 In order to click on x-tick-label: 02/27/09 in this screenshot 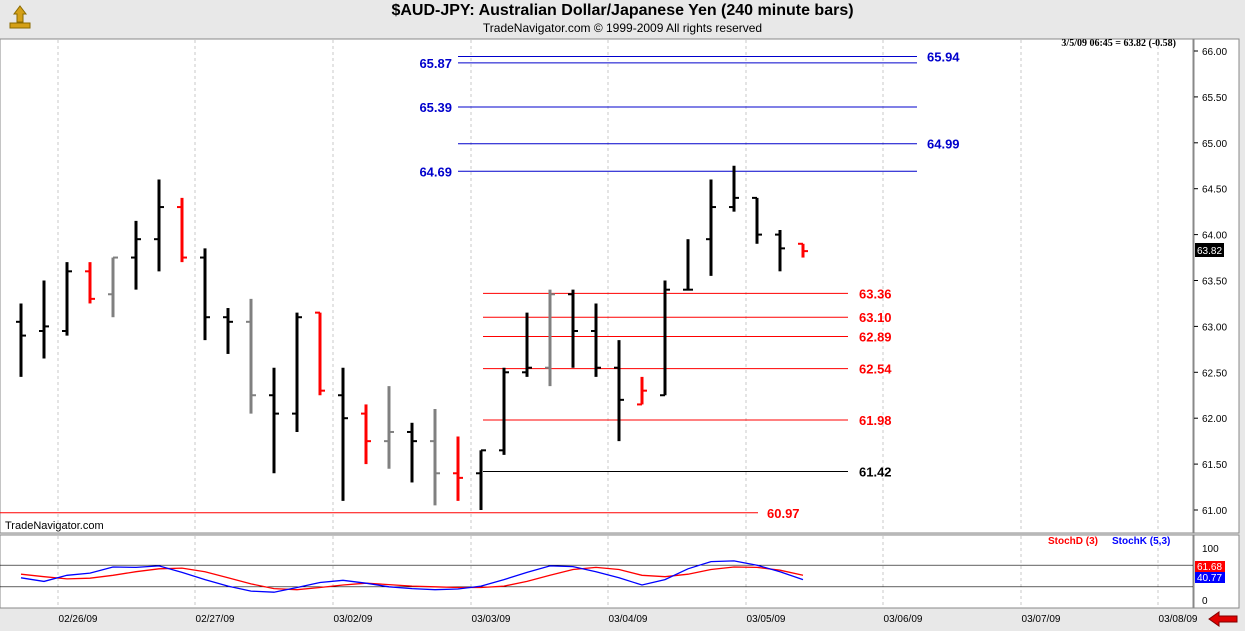, I will do `click(215, 619)`.